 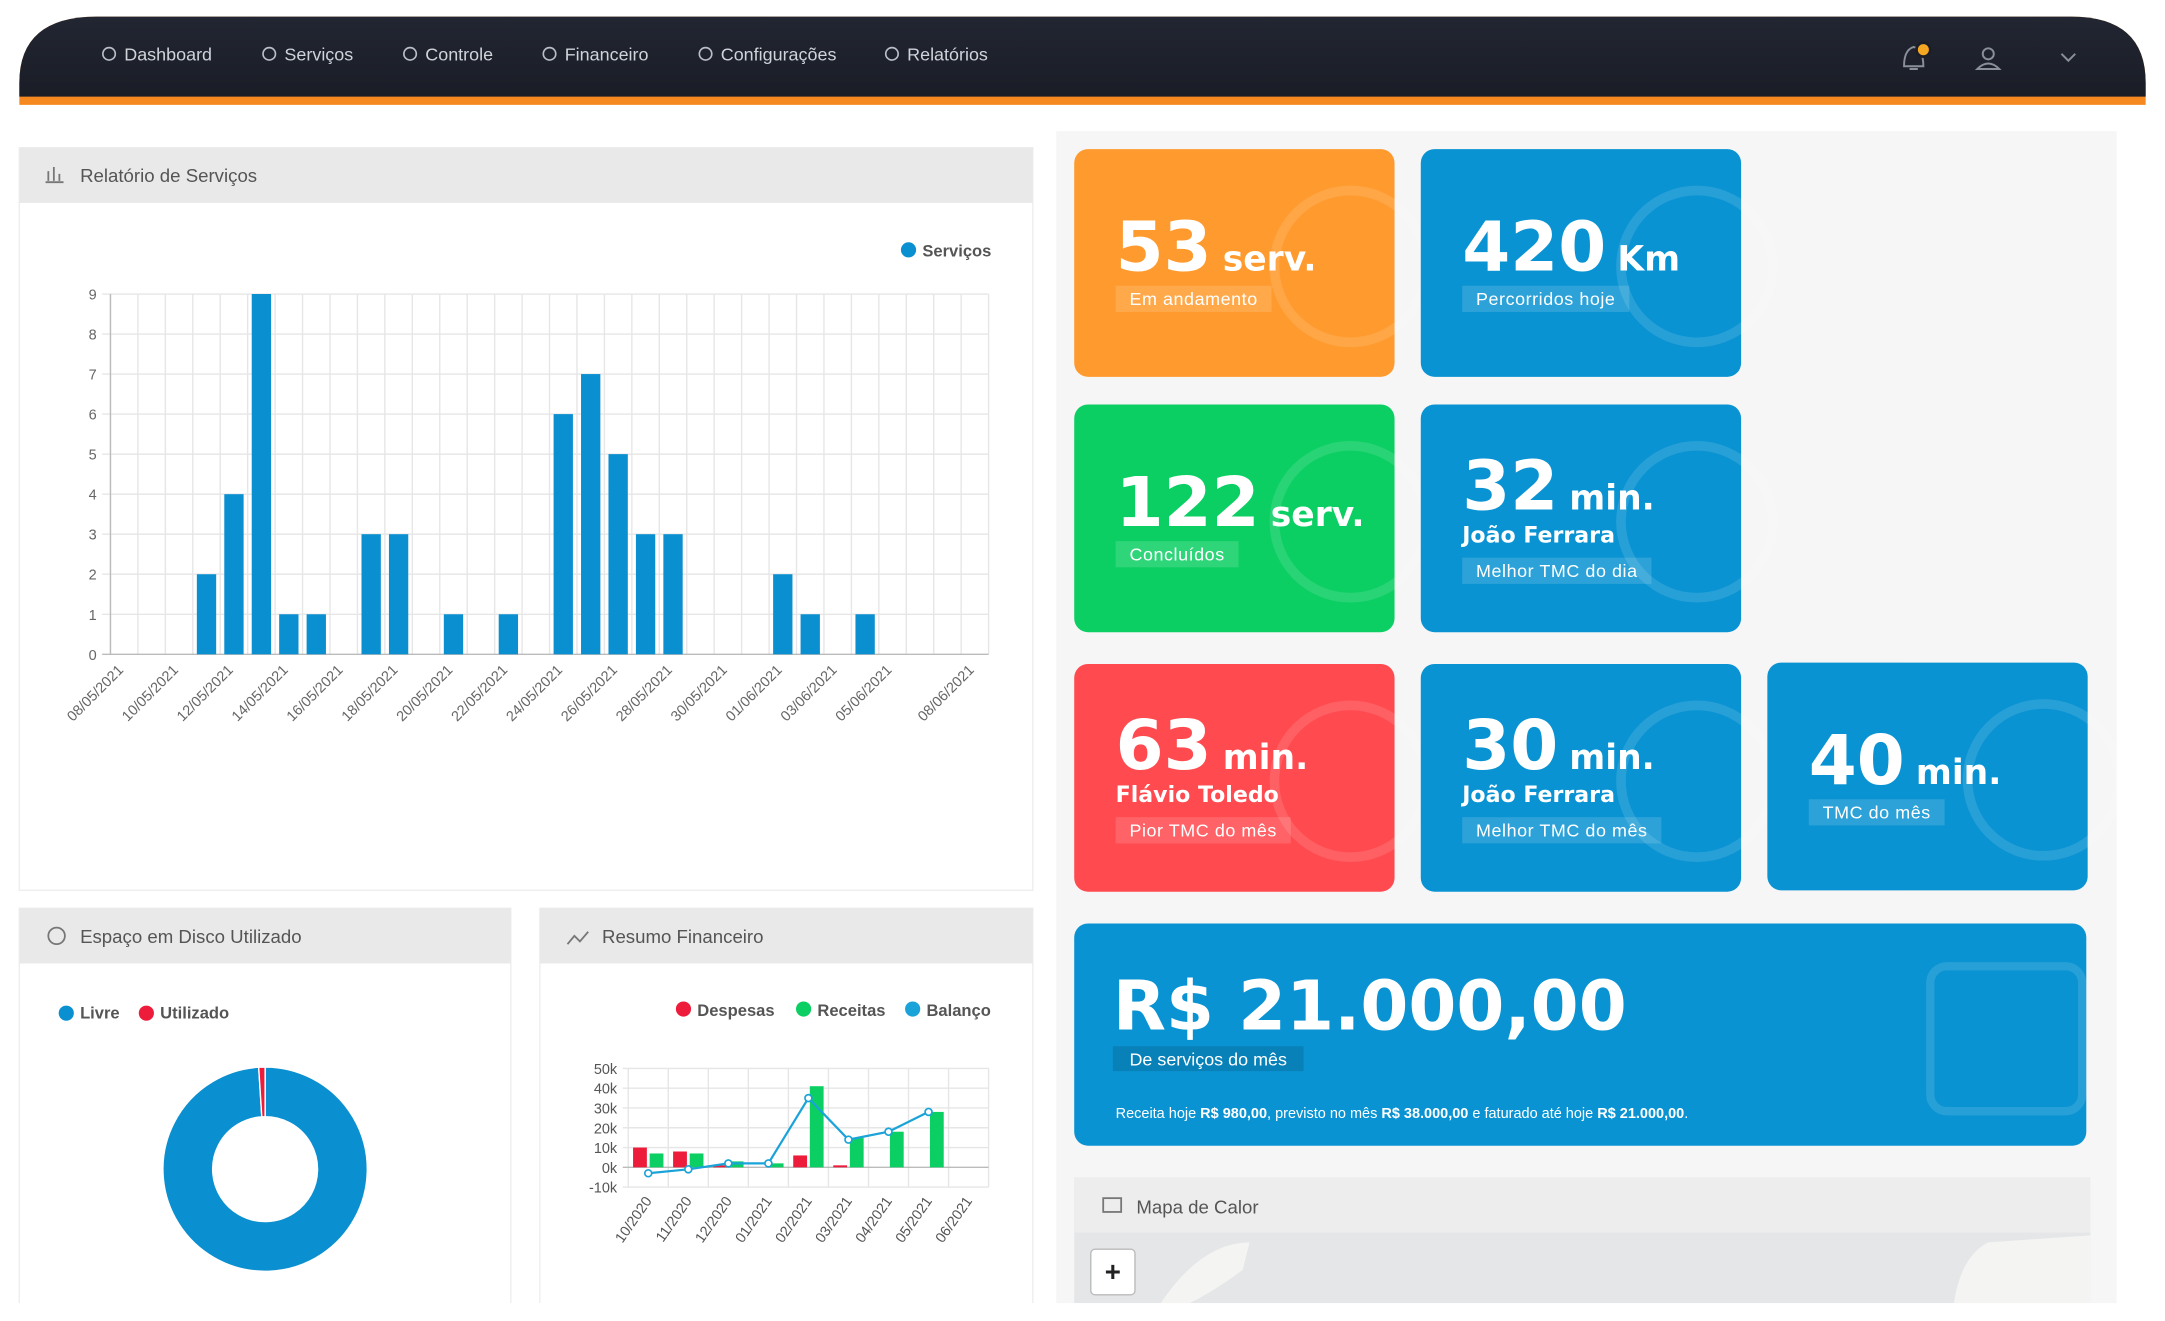 I want to click on card-label: Percorridos hoje, so click(x=1545, y=299).